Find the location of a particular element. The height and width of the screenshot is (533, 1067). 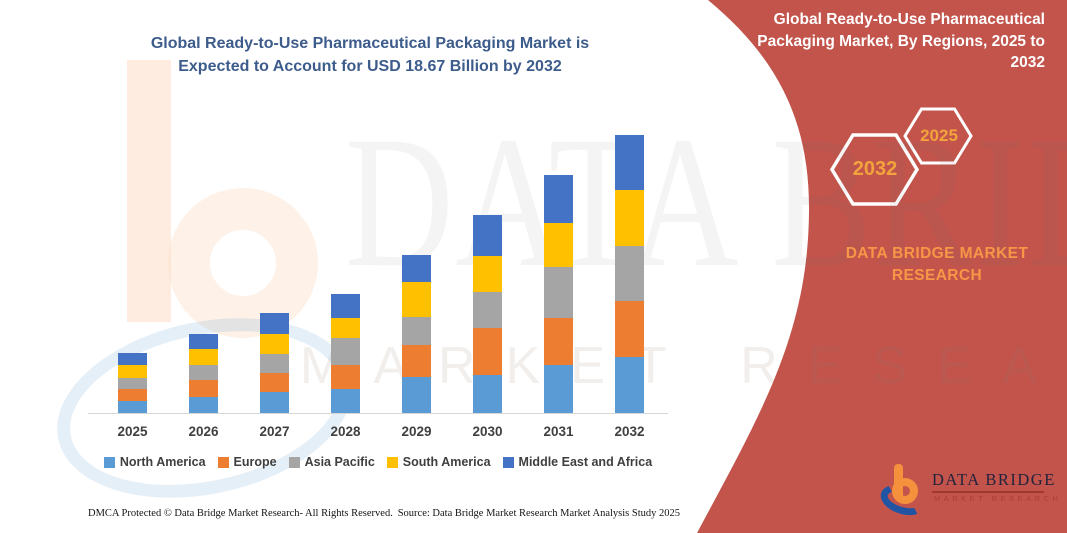

bar-2032 is located at coordinates (629, 274).